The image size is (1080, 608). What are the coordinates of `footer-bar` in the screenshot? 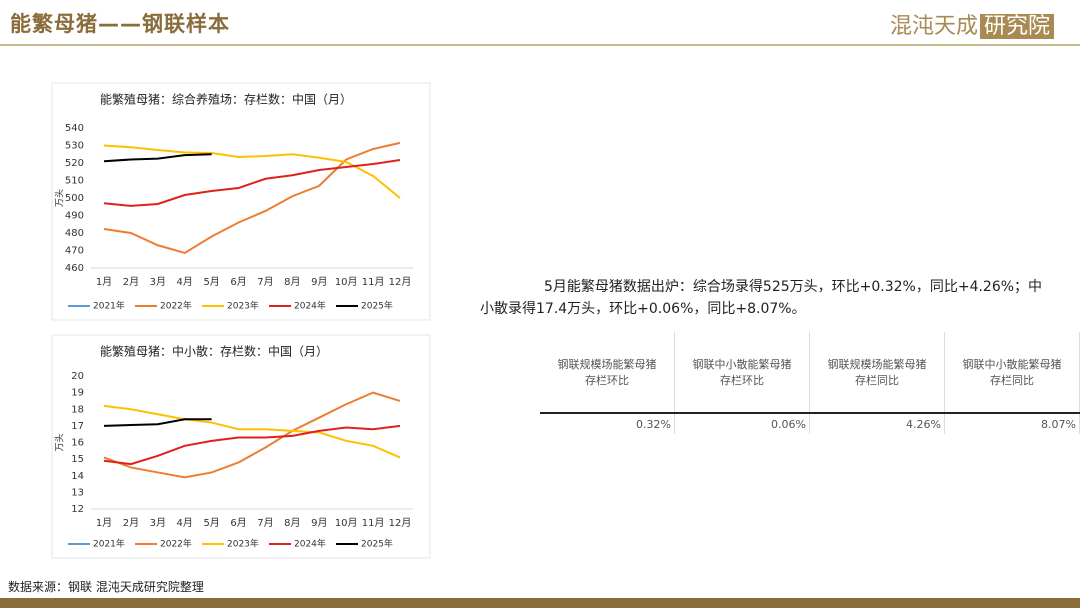 It's located at (540, 603).